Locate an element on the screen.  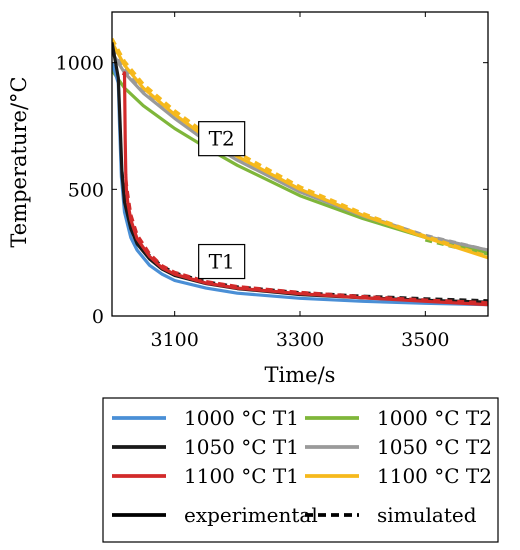
annotation-label-t1: T1 is located at coordinates (222, 262).